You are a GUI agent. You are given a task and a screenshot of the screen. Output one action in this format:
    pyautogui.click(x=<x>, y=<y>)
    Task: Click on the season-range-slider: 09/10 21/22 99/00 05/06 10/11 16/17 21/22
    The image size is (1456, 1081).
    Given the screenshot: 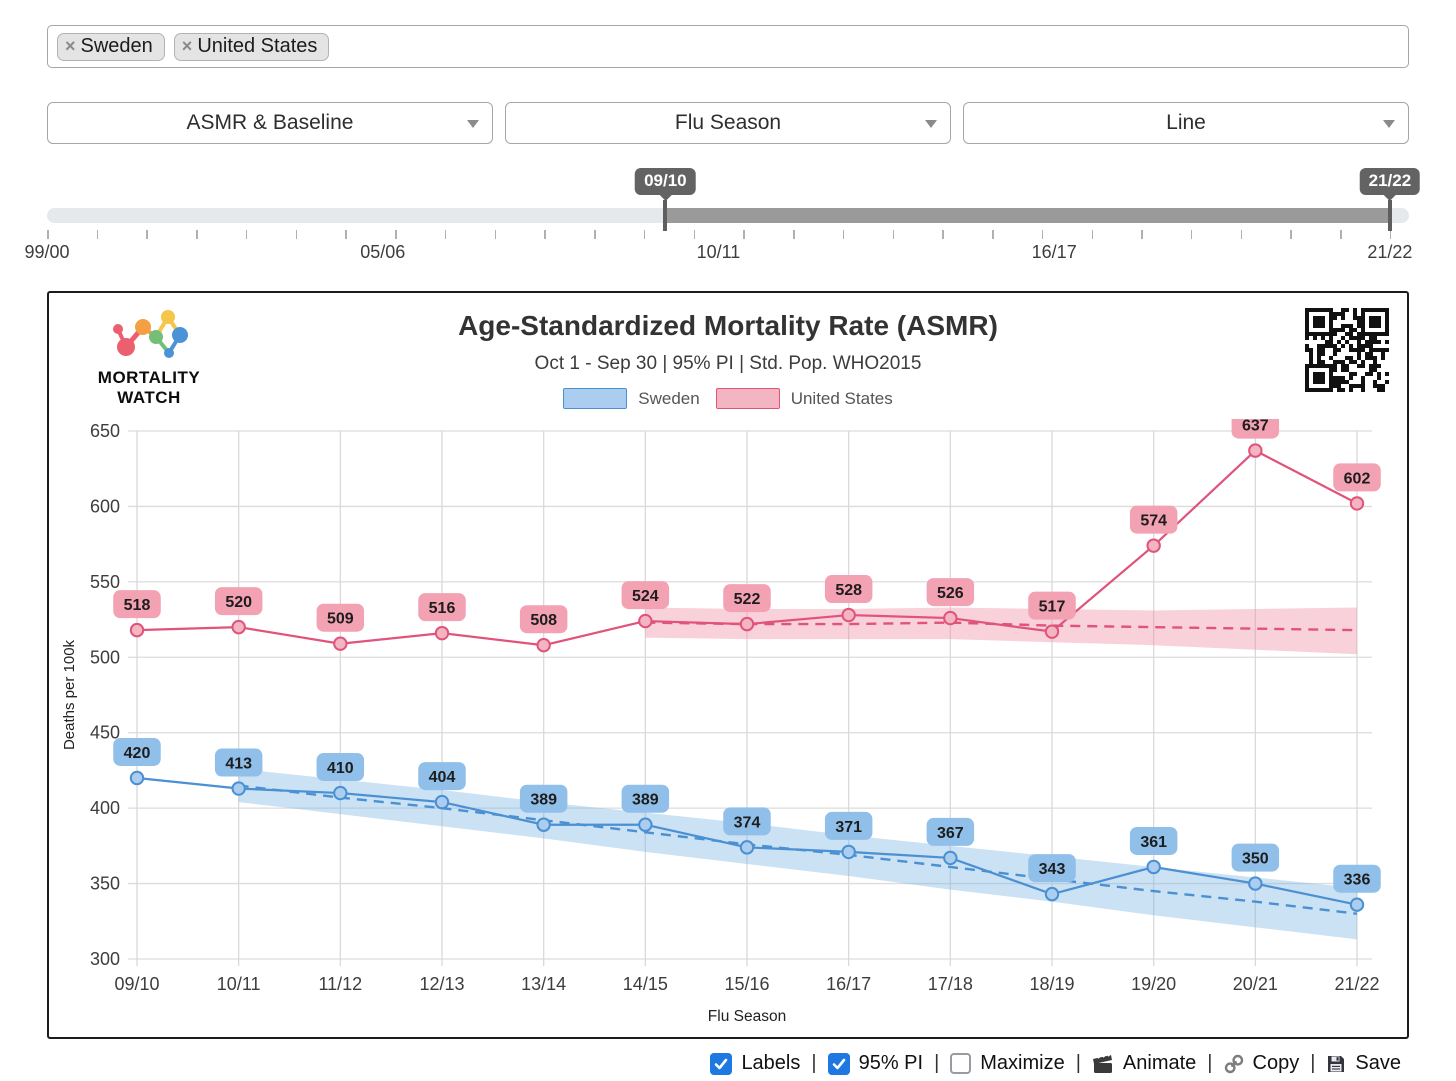 What is the action you would take?
    pyautogui.click(x=722, y=219)
    